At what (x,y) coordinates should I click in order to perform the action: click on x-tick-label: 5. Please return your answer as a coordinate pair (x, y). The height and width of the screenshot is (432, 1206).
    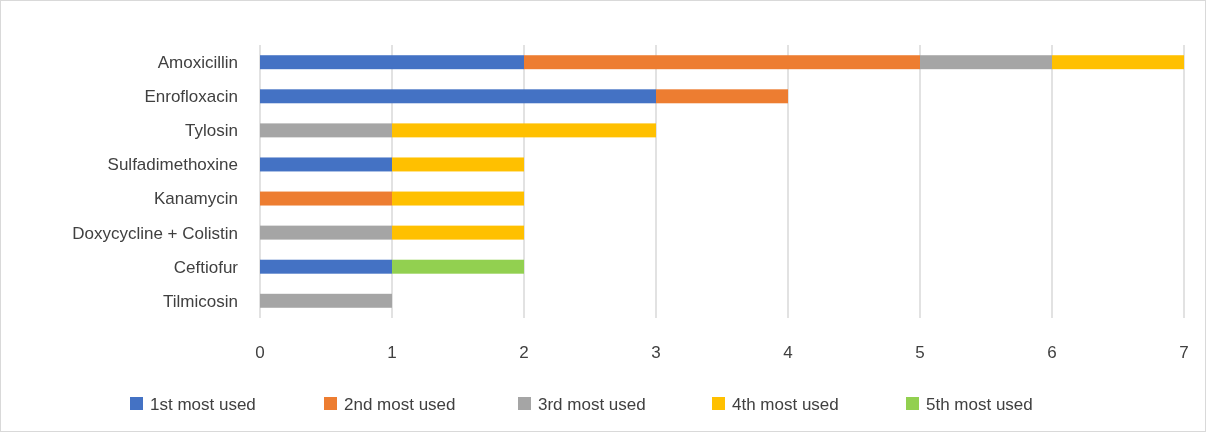
    Looking at the image, I should click on (920, 352).